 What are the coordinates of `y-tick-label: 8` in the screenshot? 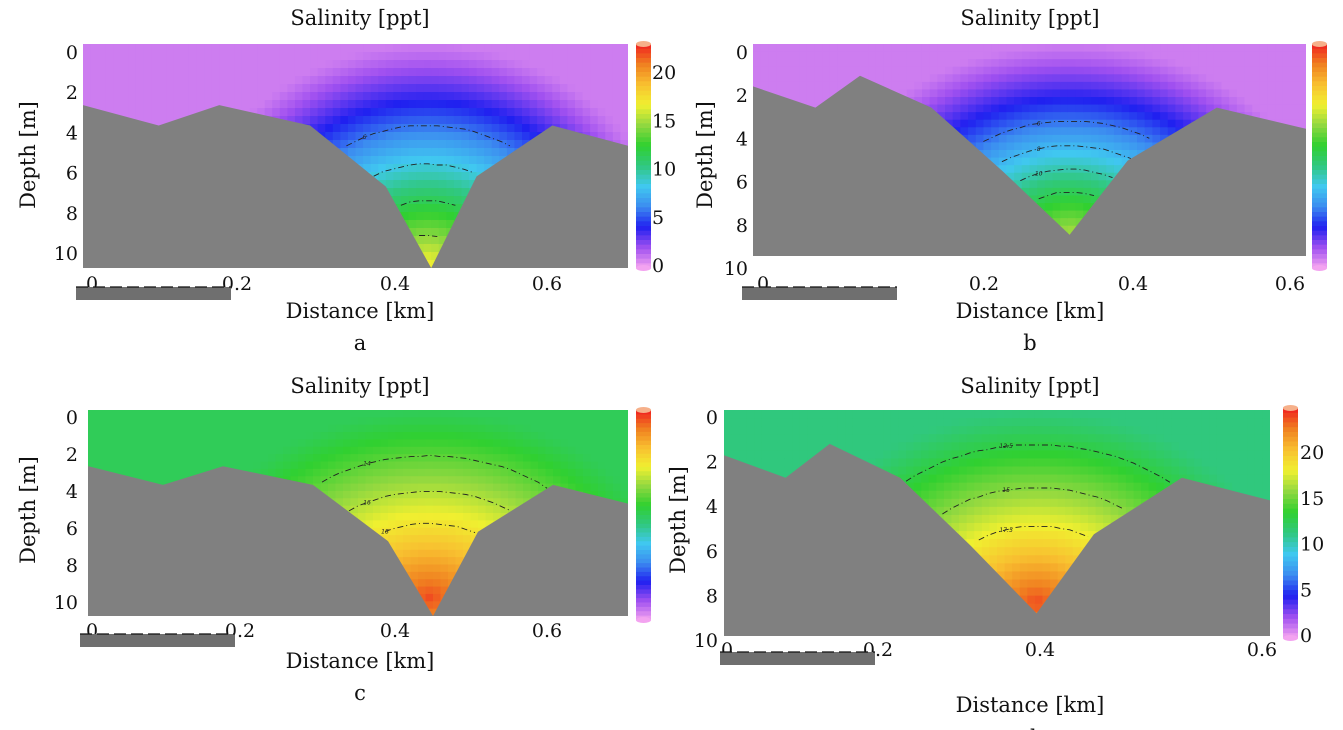 It's located at (72, 214).